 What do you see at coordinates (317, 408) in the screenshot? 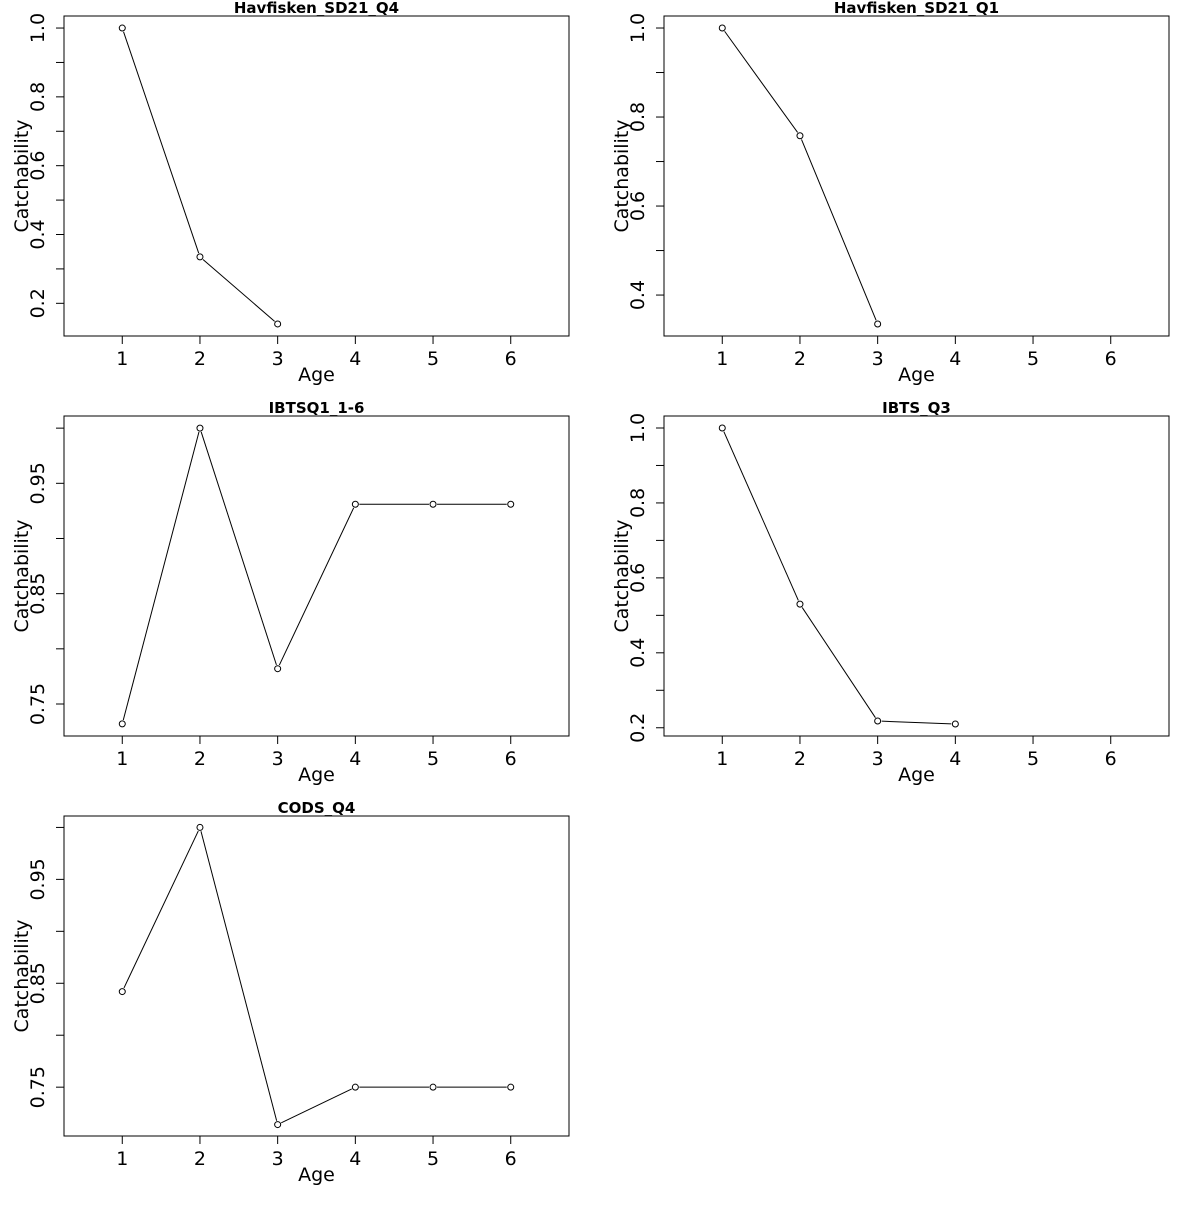
I see `chart-title: IBTSQ1_1-6` at bounding box center [317, 408].